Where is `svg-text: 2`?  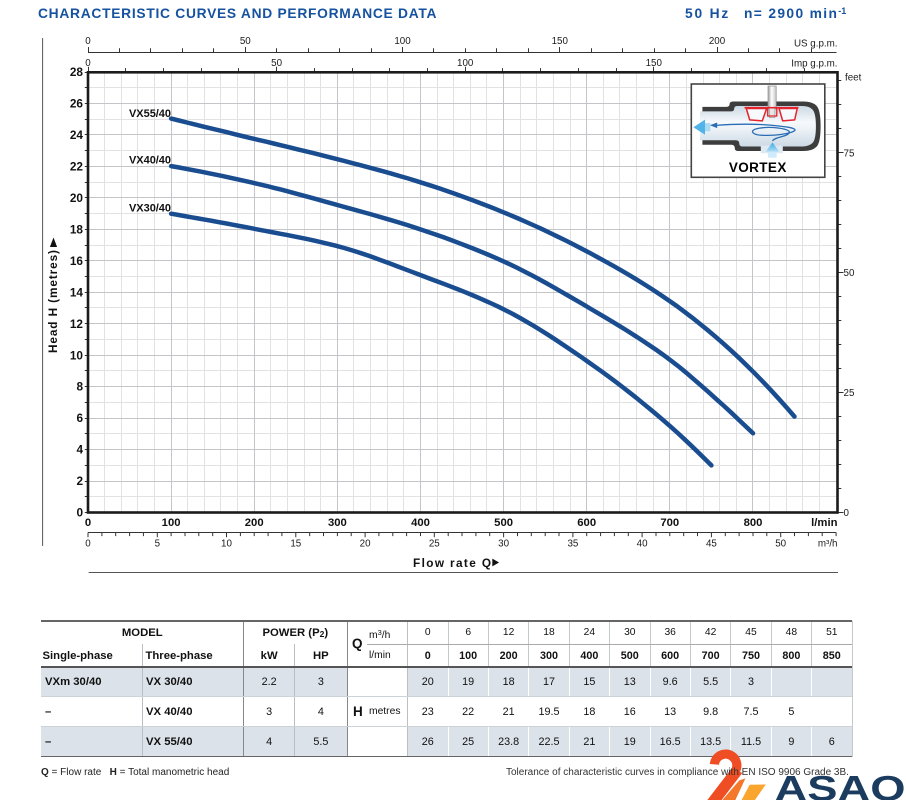
svg-text: 2 is located at coordinates (79, 481).